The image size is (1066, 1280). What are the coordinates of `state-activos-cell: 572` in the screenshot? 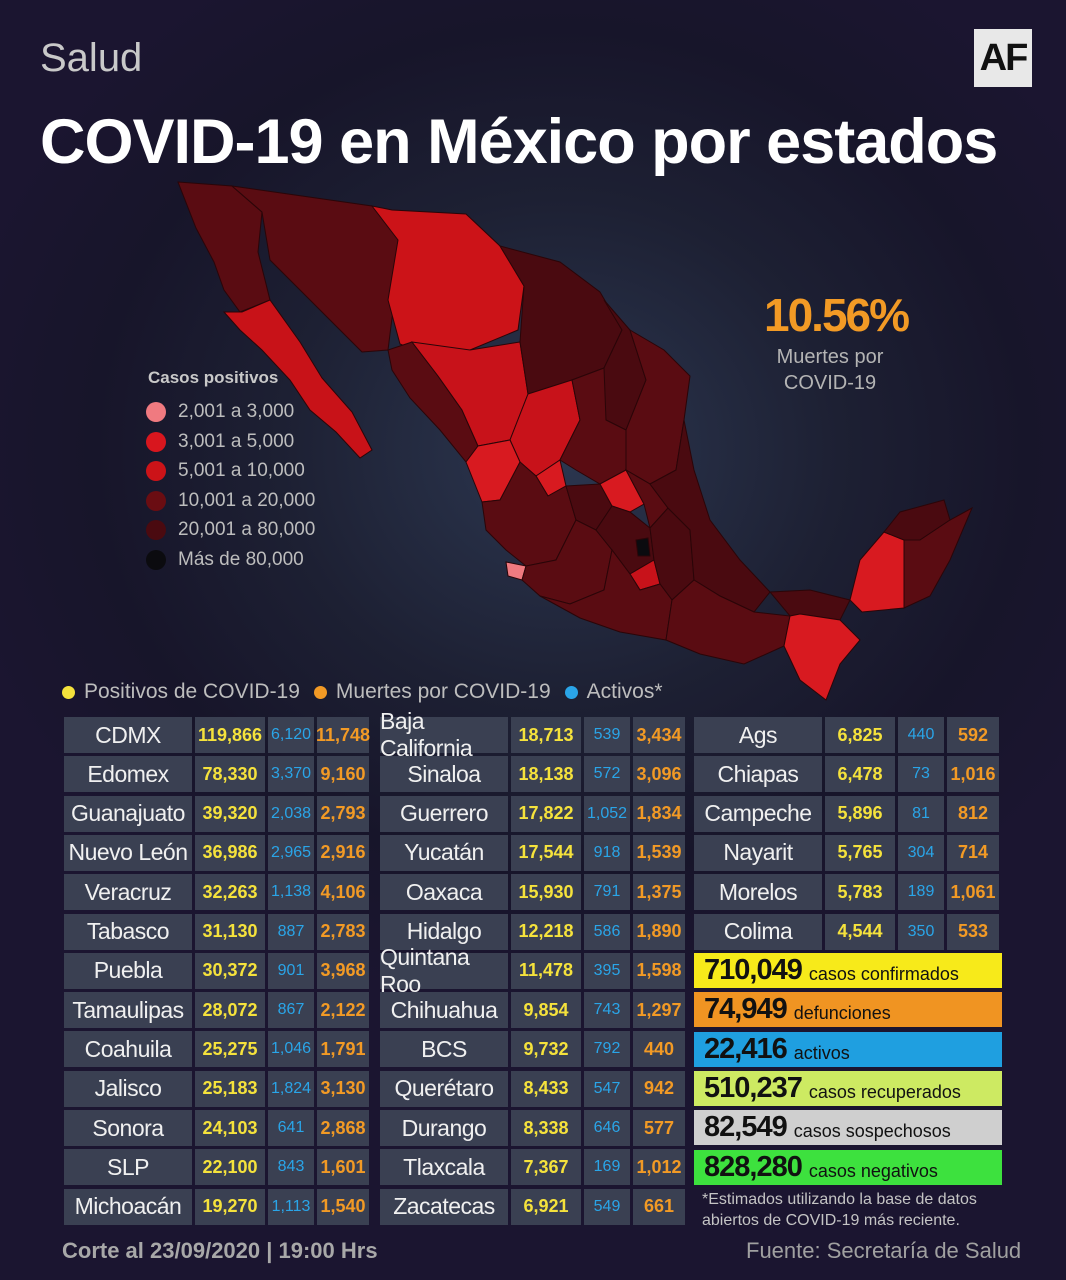 It's located at (607, 774).